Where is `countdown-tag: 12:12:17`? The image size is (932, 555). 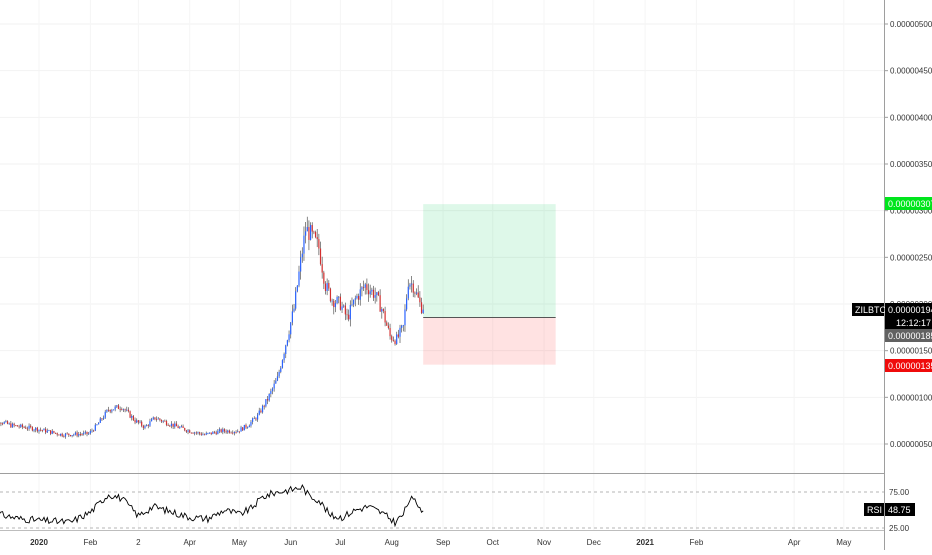
countdown-tag: 12:12:17 is located at coordinates (908, 322).